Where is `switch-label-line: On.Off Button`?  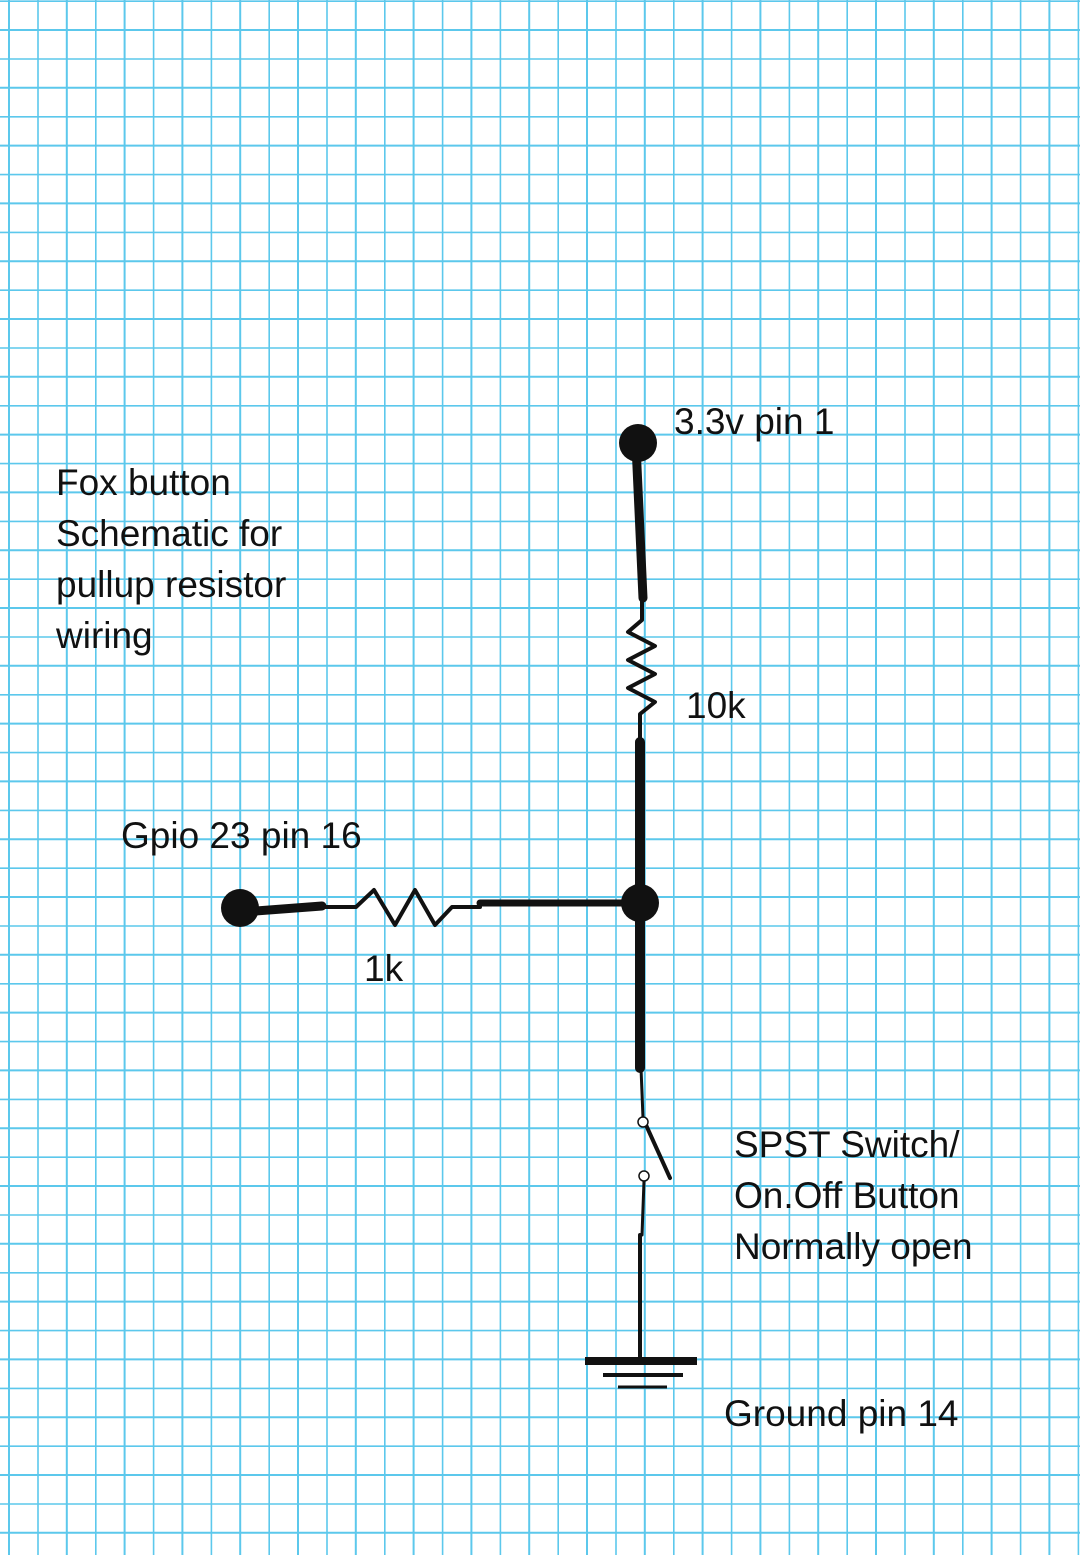
switch-label-line: On.Off Button is located at coordinates (847, 1195).